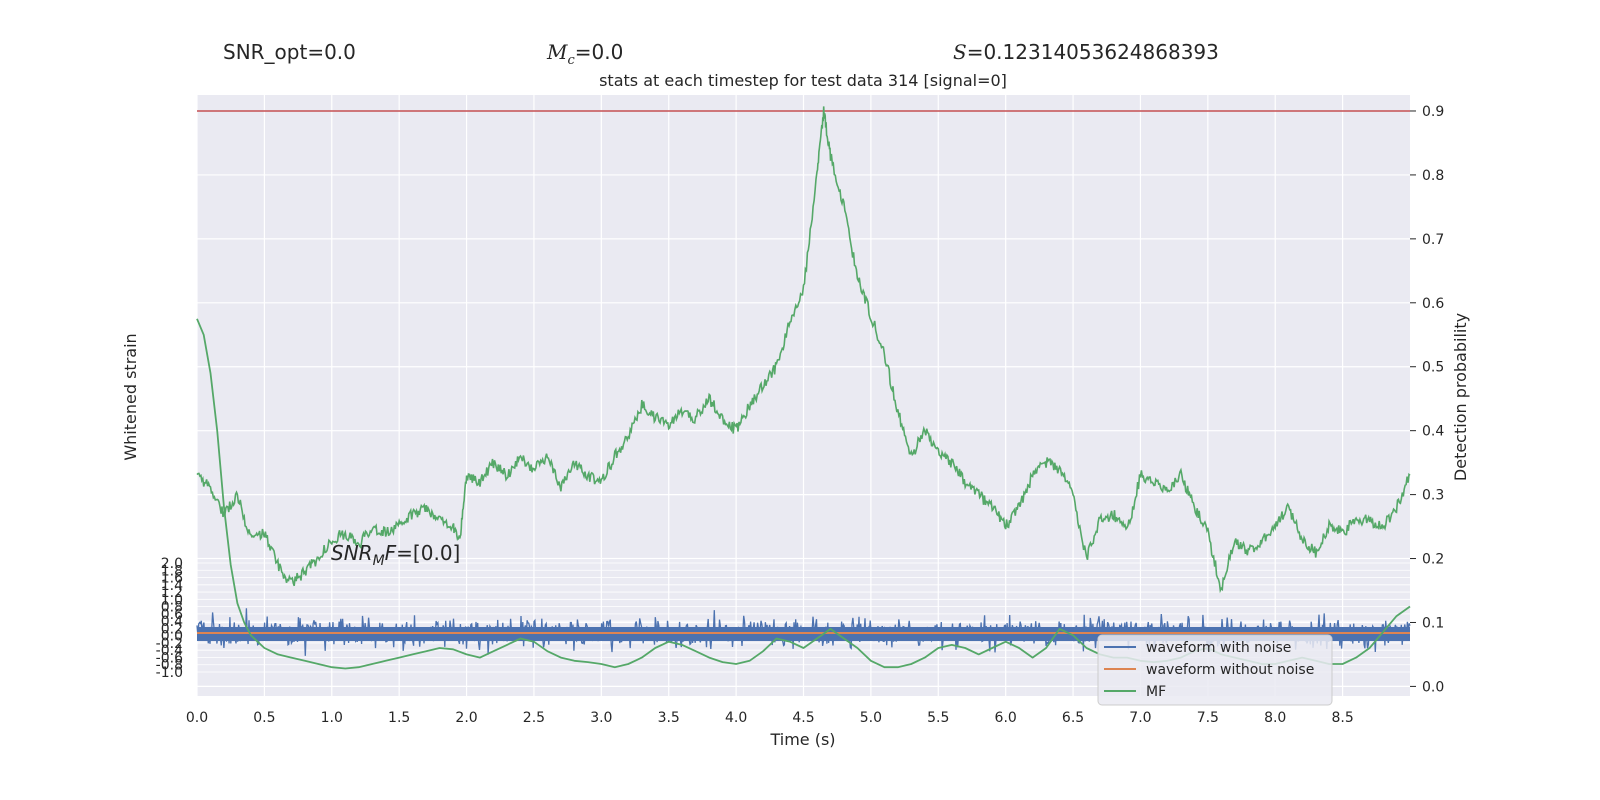 The width and height of the screenshot is (1600, 800). What do you see at coordinates (169, 651) in the screenshot?
I see `left-tick-label: -0.4` at bounding box center [169, 651].